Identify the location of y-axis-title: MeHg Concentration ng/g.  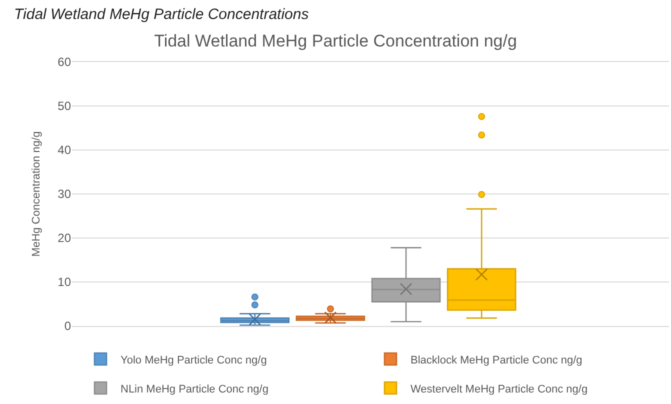
(36, 194).